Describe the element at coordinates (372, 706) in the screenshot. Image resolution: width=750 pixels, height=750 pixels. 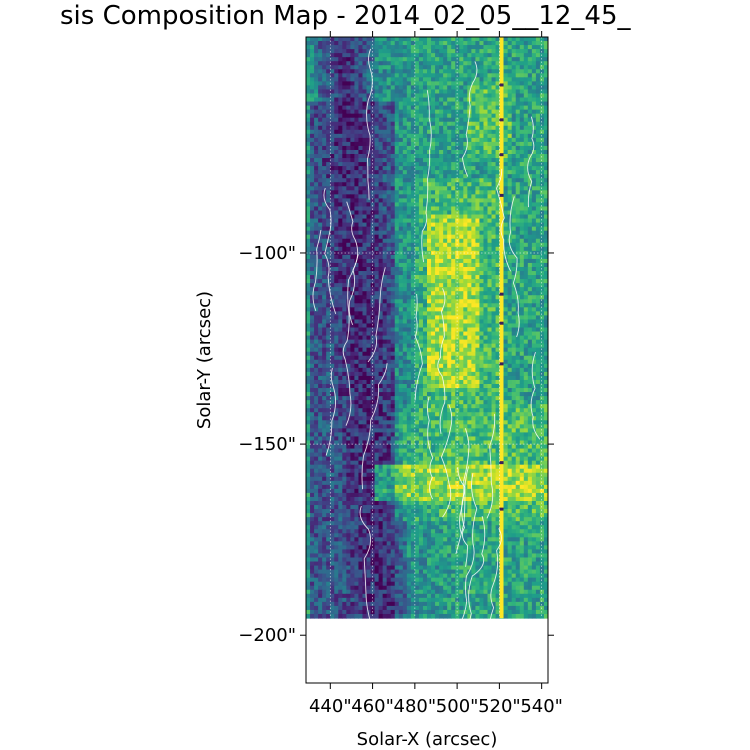
I see `x-tick-label: 460"` at that location.